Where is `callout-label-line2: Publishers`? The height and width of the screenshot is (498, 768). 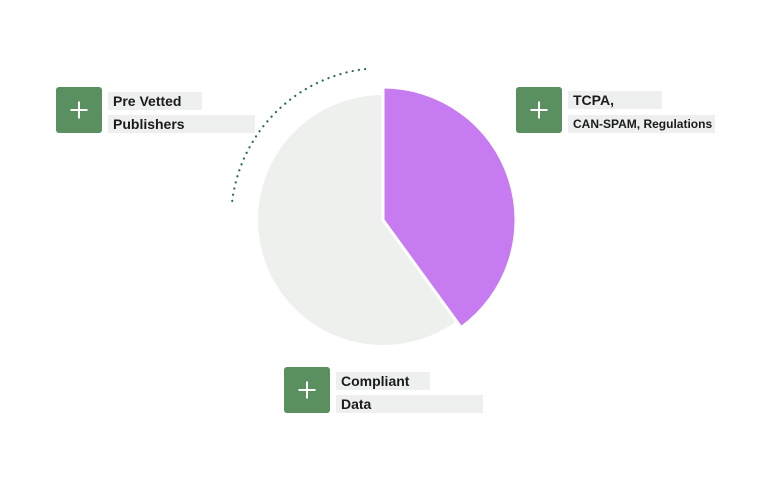 callout-label-line2: Publishers is located at coordinates (181, 124).